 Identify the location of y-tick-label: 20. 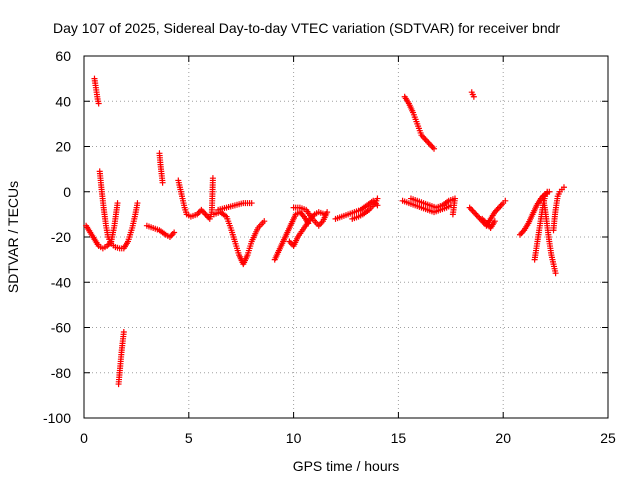
(63, 147).